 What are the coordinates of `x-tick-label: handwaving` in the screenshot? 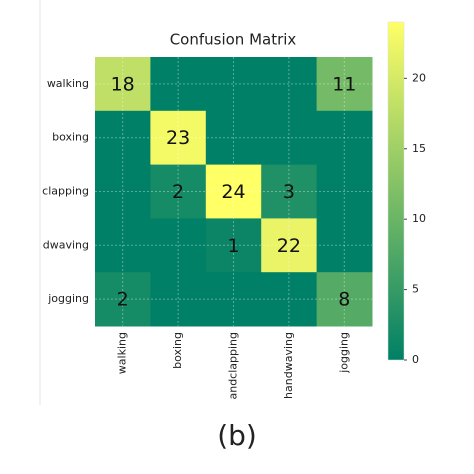 It's located at (288, 365).